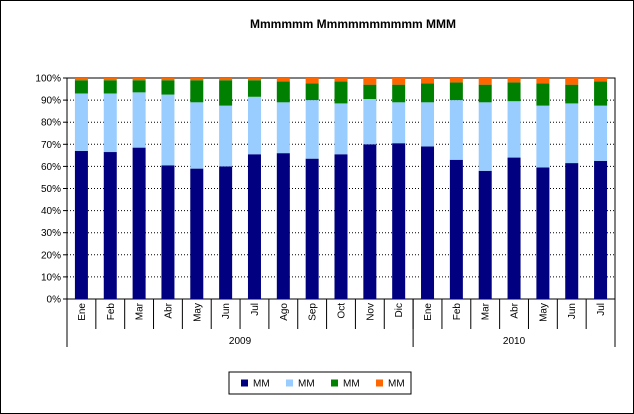 The width and height of the screenshot is (634, 414). Describe the element at coordinates (320, 383) in the screenshot. I see `legend-box` at that location.